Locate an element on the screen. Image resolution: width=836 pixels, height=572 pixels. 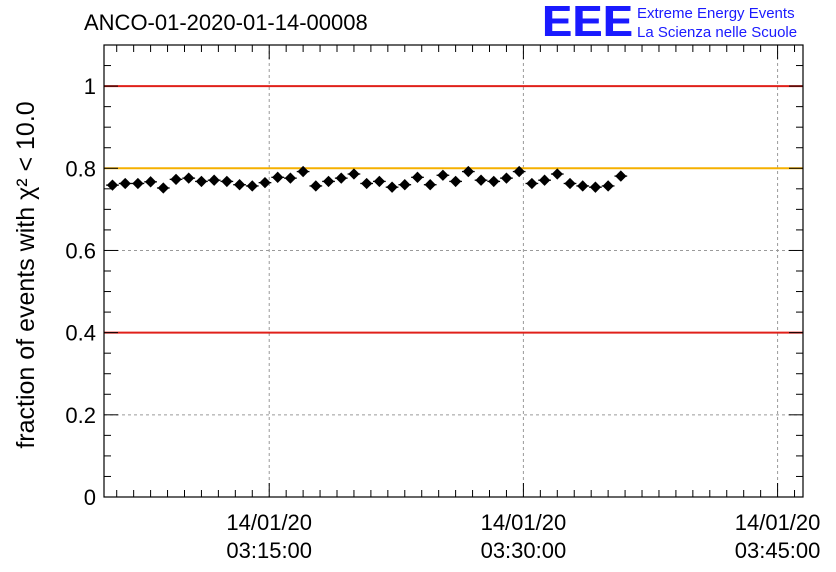
y-tick-label: 0.8 is located at coordinates (80, 168).